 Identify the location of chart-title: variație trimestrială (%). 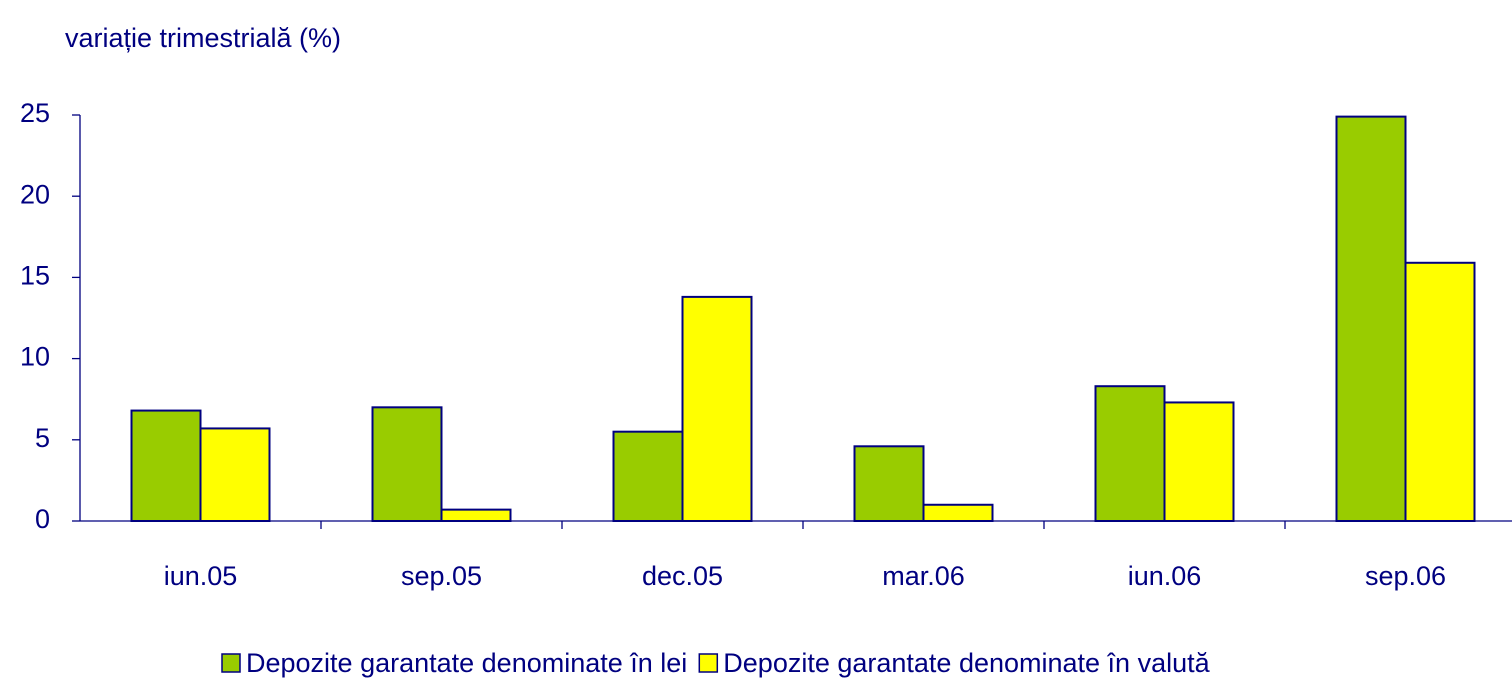
(203, 38).